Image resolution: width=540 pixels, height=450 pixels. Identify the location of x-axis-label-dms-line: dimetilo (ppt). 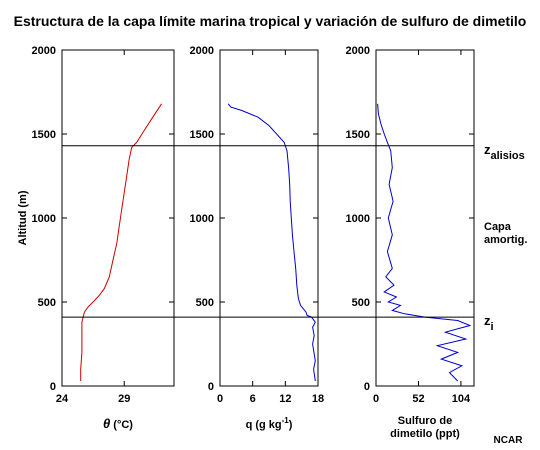
(425, 434).